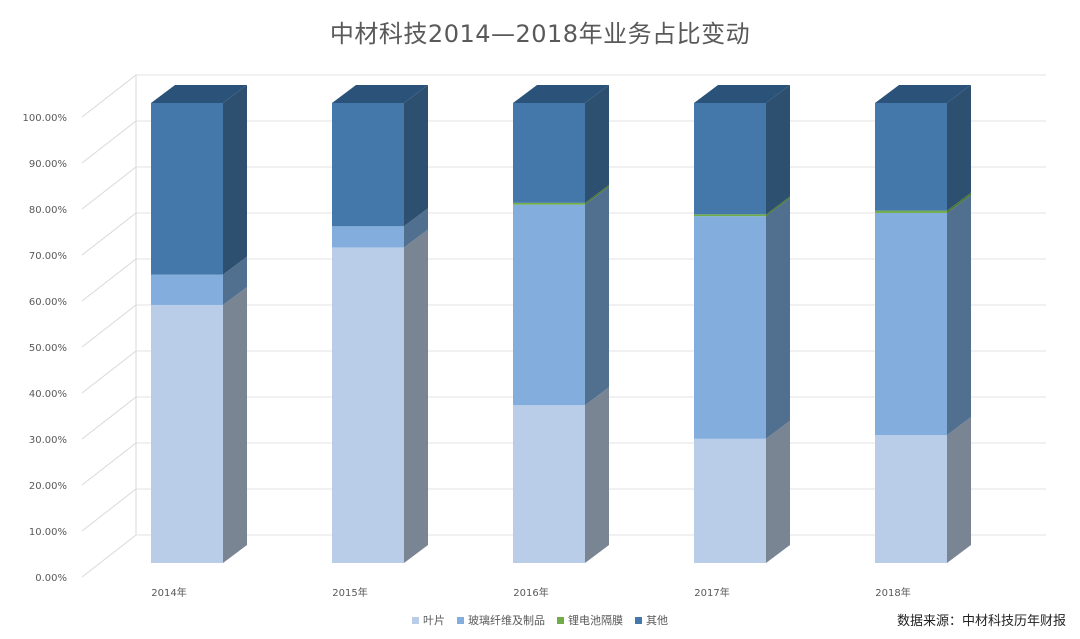 The image size is (1080, 639). I want to click on y-tick-label: 50.00%, so click(48, 348).